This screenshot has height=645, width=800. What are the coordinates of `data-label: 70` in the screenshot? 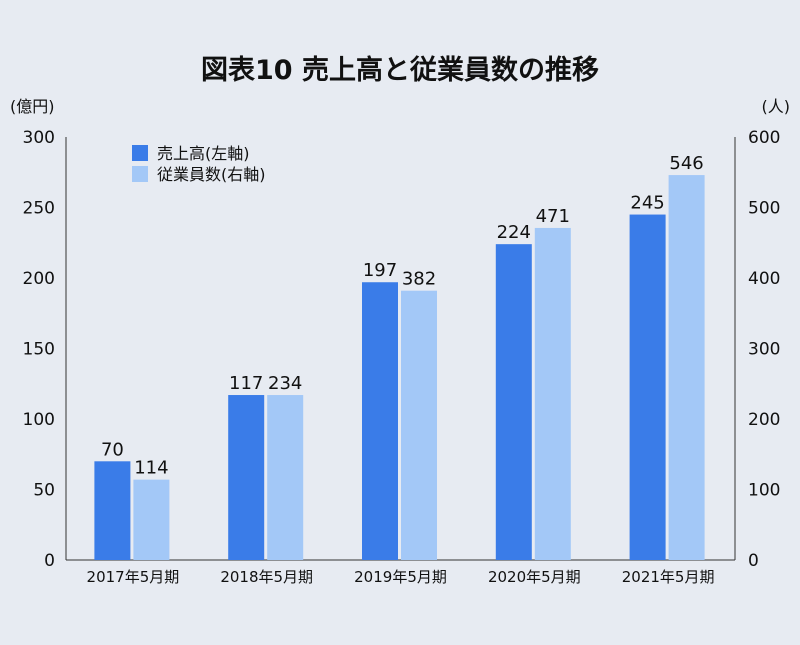 It's located at (112, 449).